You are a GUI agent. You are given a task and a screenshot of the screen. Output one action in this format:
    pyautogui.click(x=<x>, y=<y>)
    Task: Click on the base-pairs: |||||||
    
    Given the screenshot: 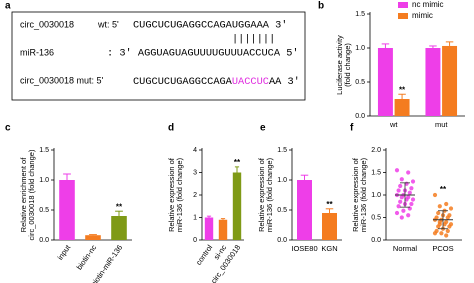 What is the action you would take?
    pyautogui.click(x=253, y=40)
    